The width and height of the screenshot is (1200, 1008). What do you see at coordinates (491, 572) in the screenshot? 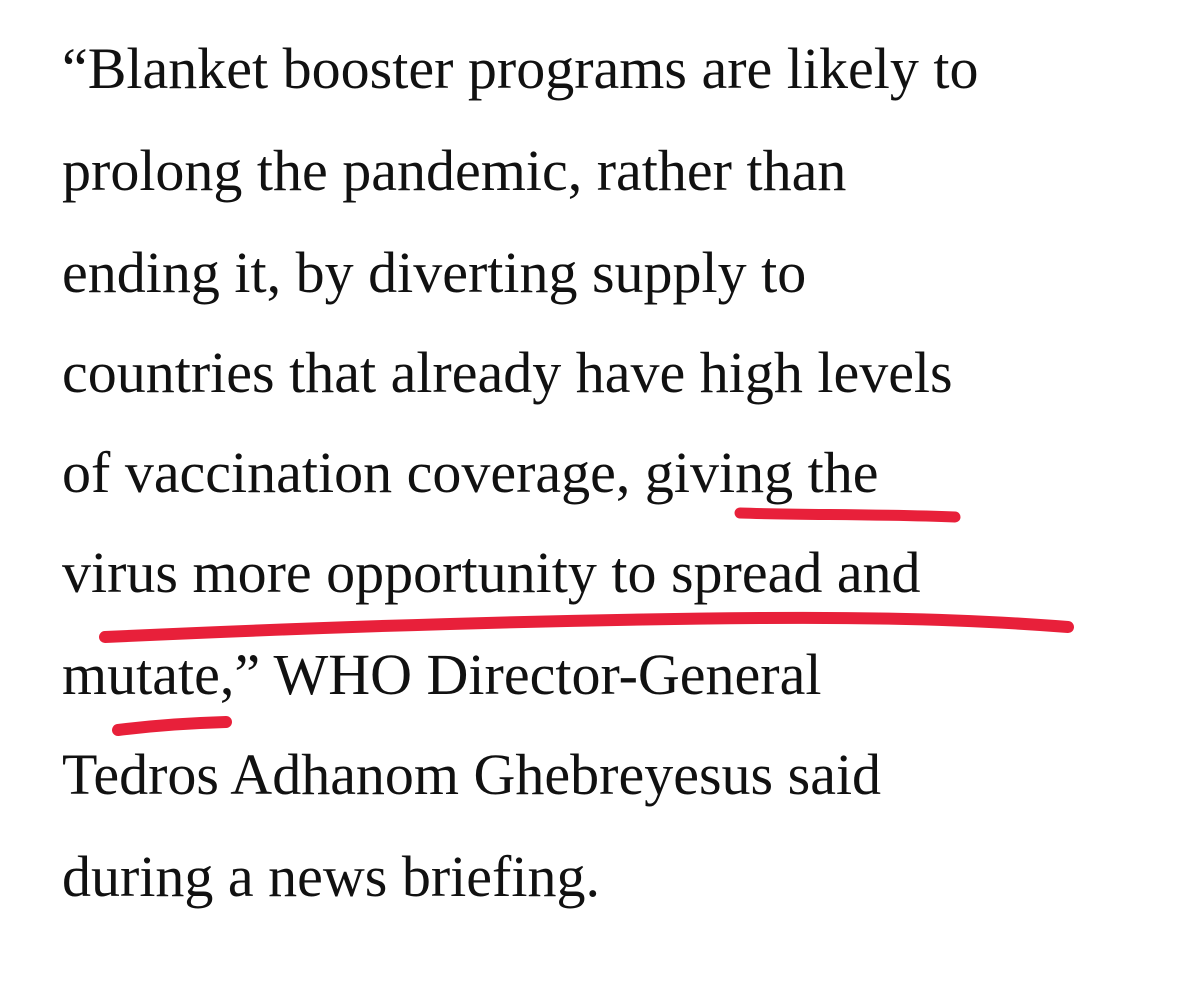
I see `quote-line-6: virus more opportunity to spread and` at bounding box center [491, 572].